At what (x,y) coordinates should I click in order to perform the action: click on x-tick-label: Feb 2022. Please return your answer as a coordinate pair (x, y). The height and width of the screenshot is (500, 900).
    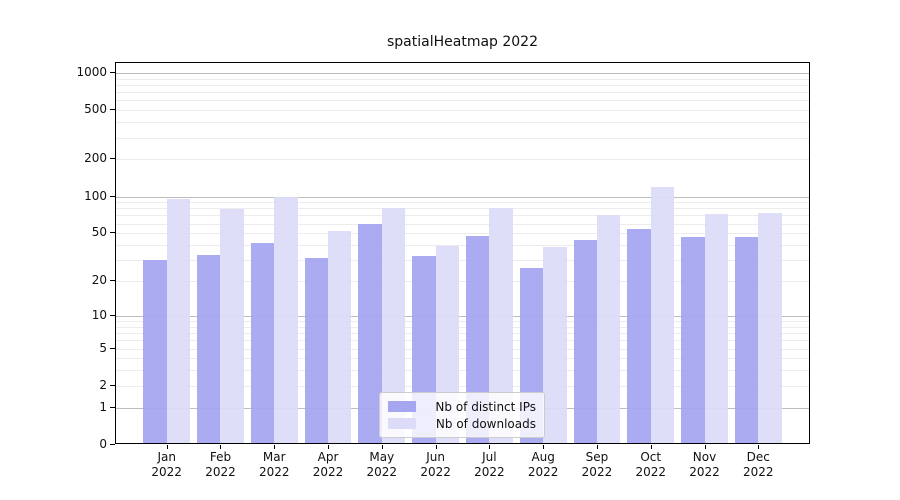
    Looking at the image, I should click on (220, 464).